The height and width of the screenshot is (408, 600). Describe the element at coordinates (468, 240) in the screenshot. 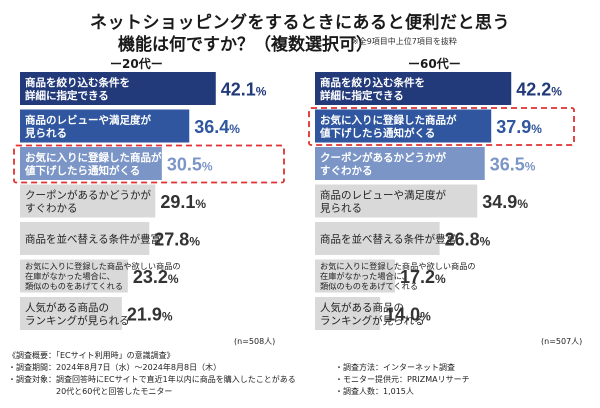

I see `value-label: 26.8%` at that location.